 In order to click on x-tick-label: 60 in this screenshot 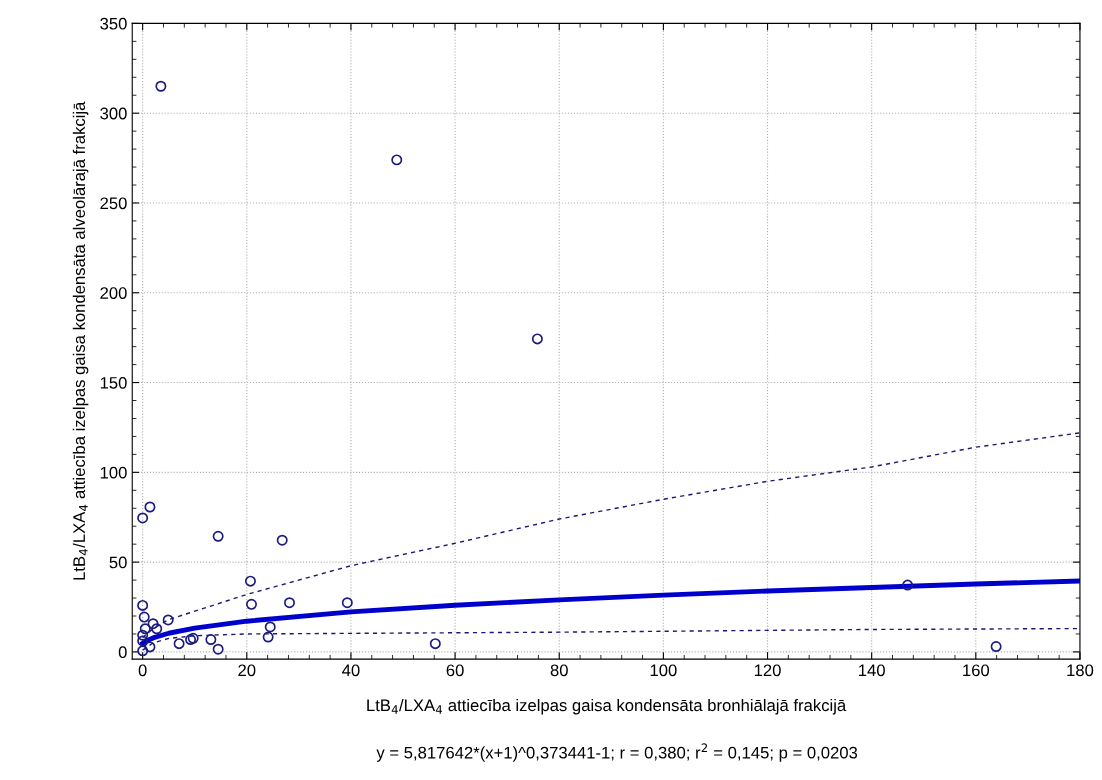, I will do `click(455, 670)`.